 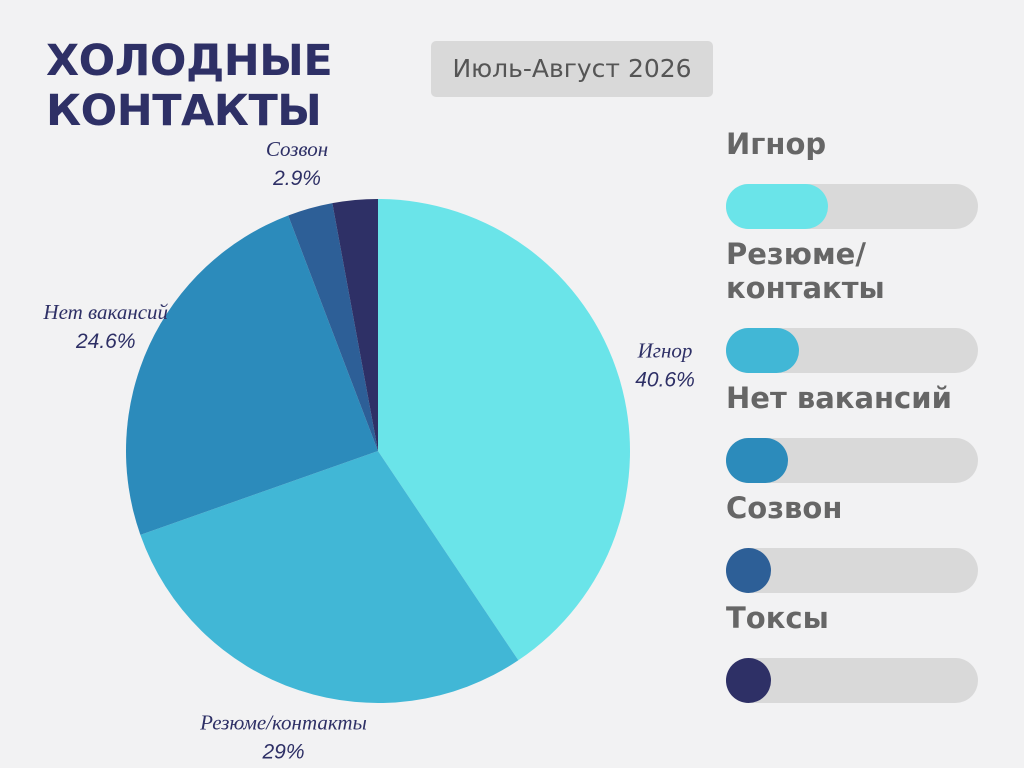 What do you see at coordinates (283, 723) in the screenshot?
I see `slice-name: Резюме/контакты` at bounding box center [283, 723].